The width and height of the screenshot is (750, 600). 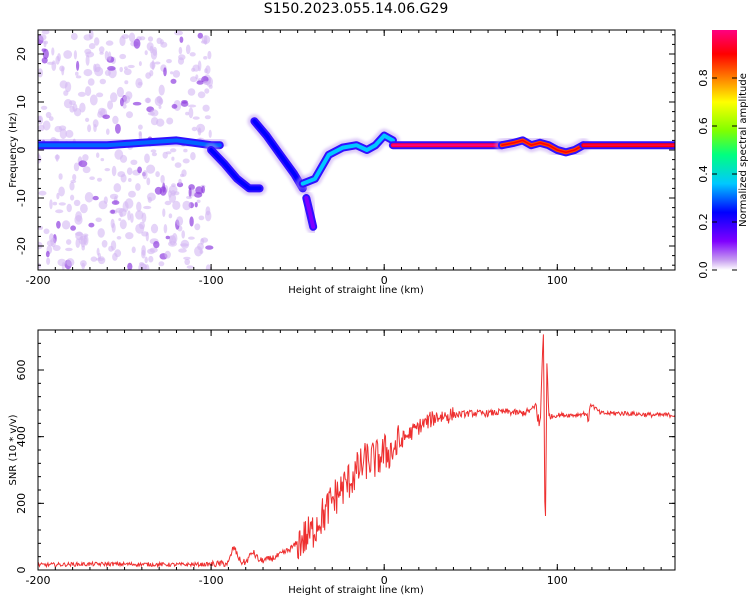 I want to click on snr-x-axis-label: Height of straight line (km), so click(x=356, y=590).